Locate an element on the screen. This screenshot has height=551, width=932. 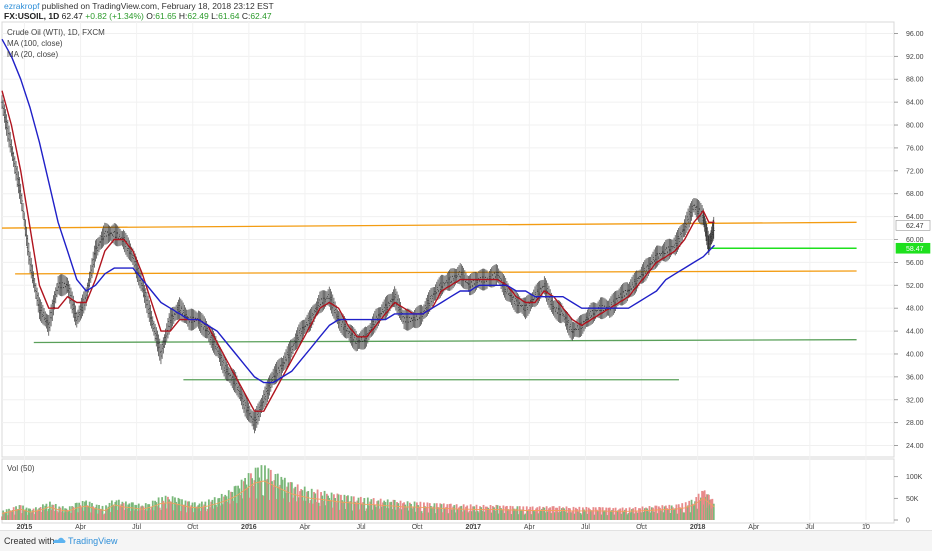
y-tick-label: 80.00 is located at coordinates (915, 126).